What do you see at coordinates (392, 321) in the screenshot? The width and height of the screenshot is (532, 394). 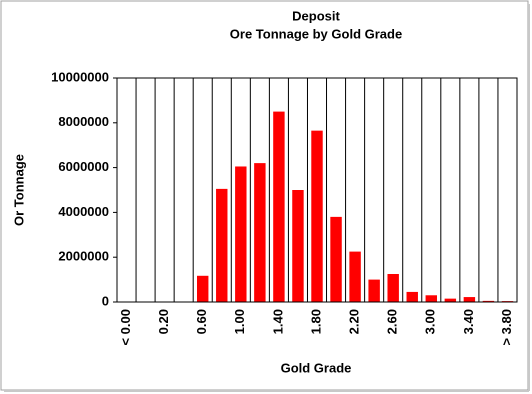 I see `x-tick-label: 2.60` at bounding box center [392, 321].